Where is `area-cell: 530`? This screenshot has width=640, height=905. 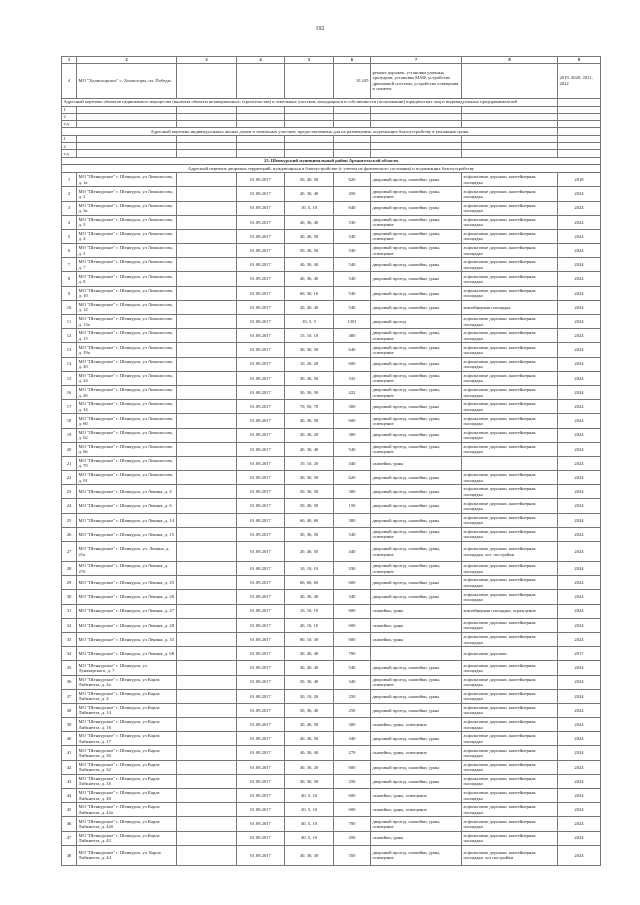
area-cell: 530 is located at coordinates (352, 222).